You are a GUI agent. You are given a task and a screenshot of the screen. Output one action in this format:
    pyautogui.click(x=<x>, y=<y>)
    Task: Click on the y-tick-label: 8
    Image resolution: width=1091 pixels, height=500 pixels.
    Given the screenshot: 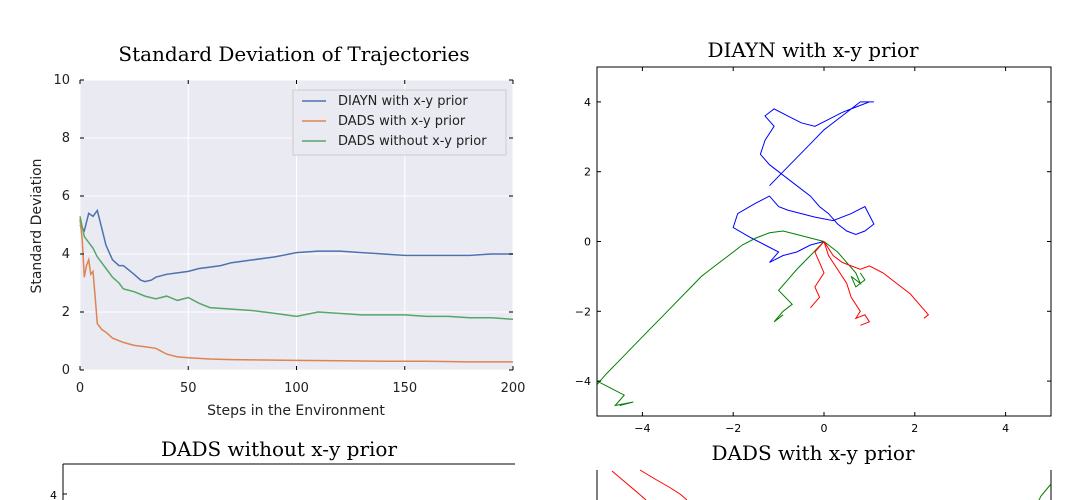 What is the action you would take?
    pyautogui.click(x=66, y=138)
    